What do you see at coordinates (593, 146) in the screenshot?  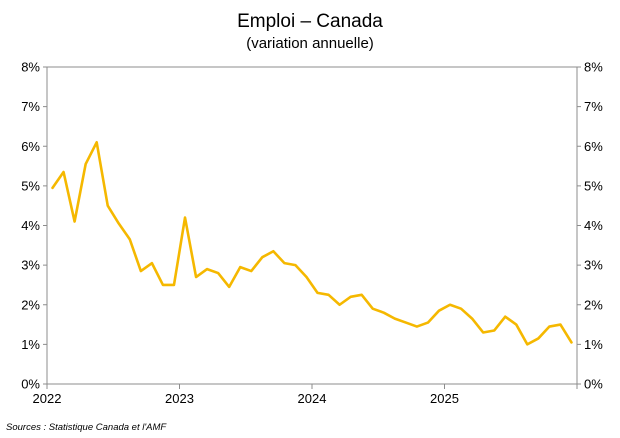 I see `y-tick-label-right: 6%` at bounding box center [593, 146].